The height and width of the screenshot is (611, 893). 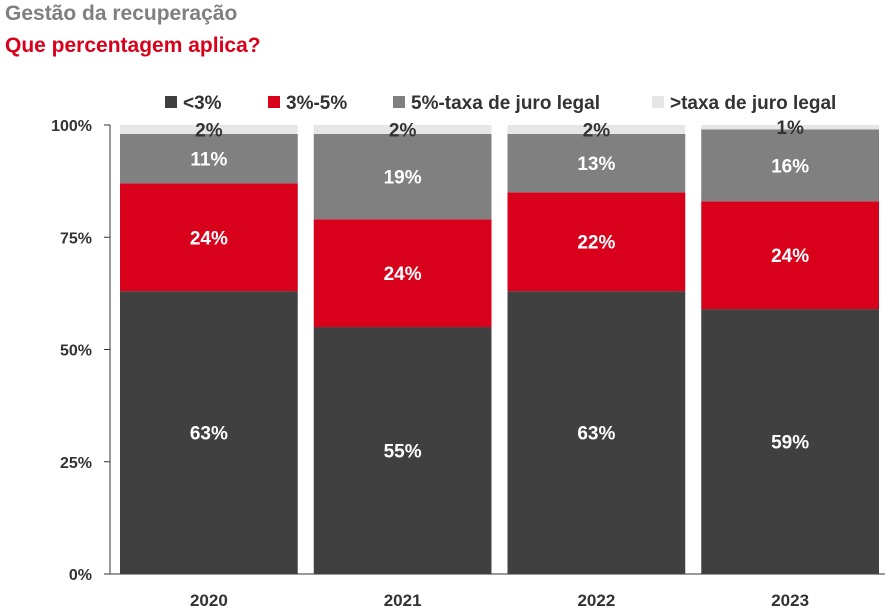 I want to click on data-label: 55%, so click(x=403, y=452).